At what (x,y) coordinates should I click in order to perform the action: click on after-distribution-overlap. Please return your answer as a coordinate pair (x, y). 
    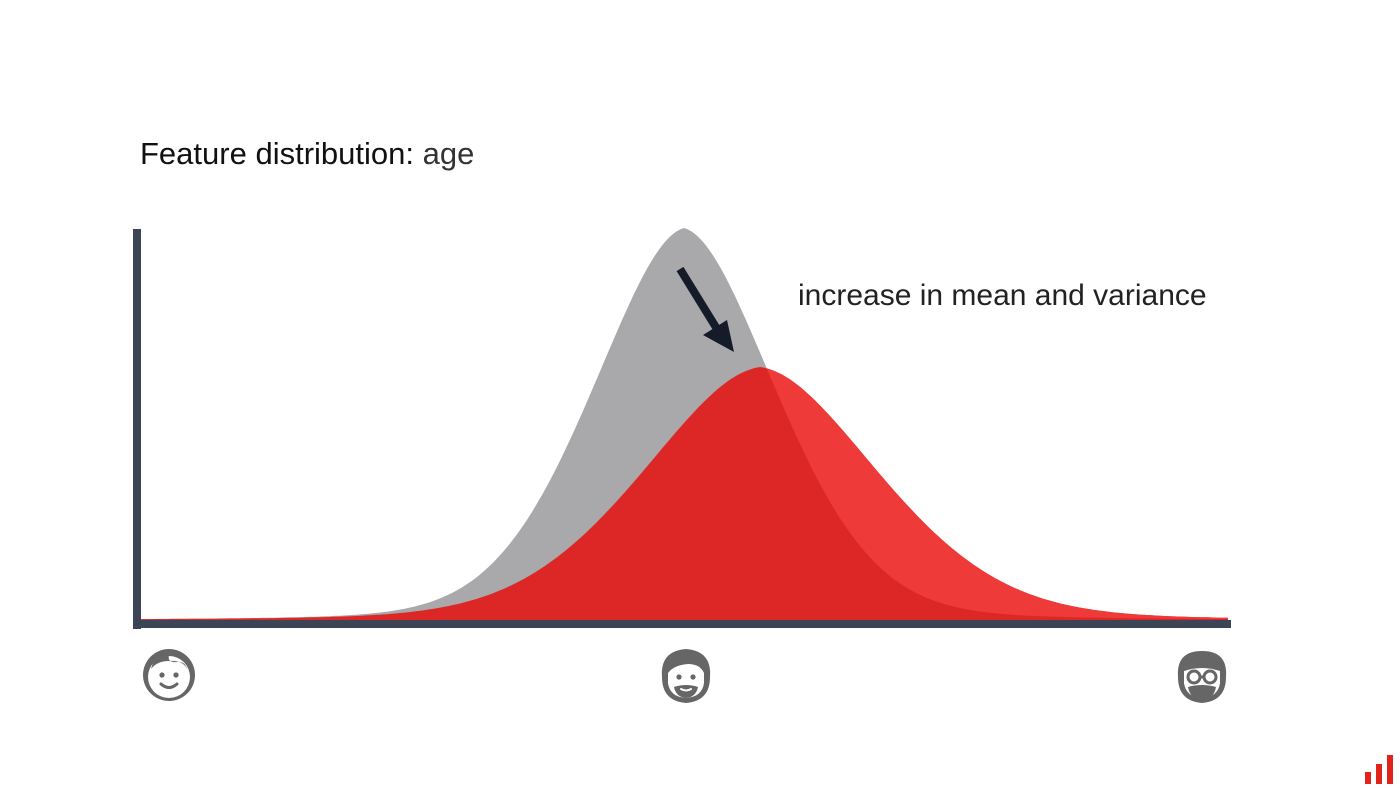
    Looking at the image, I should click on (997, 493).